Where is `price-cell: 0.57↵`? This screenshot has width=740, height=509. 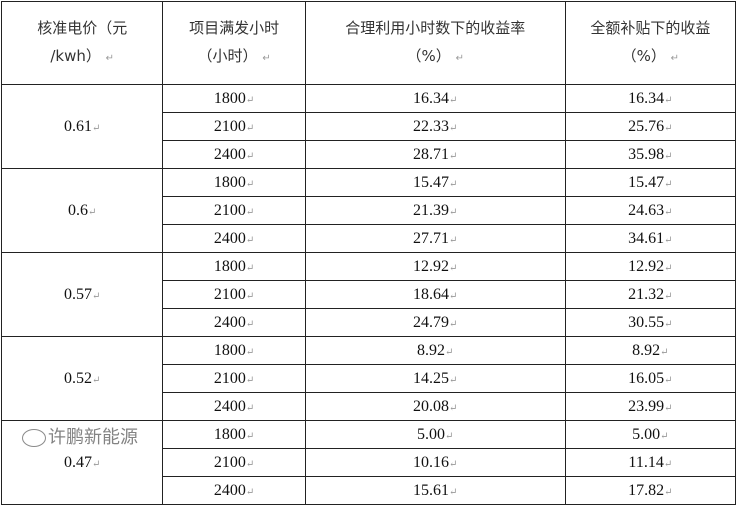
price-cell: 0.57↵ is located at coordinates (82, 294).